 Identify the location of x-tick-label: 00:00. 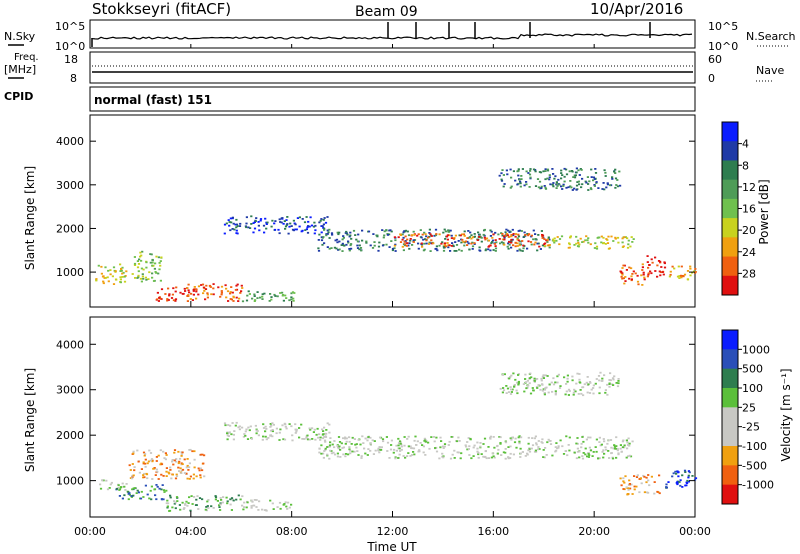
(90, 531).